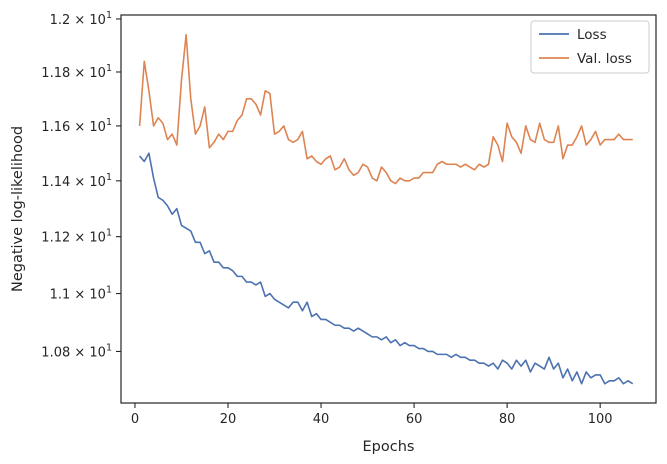 This screenshot has width=667, height=464. I want to click on x-axis-label: Epochs, so click(389, 447).